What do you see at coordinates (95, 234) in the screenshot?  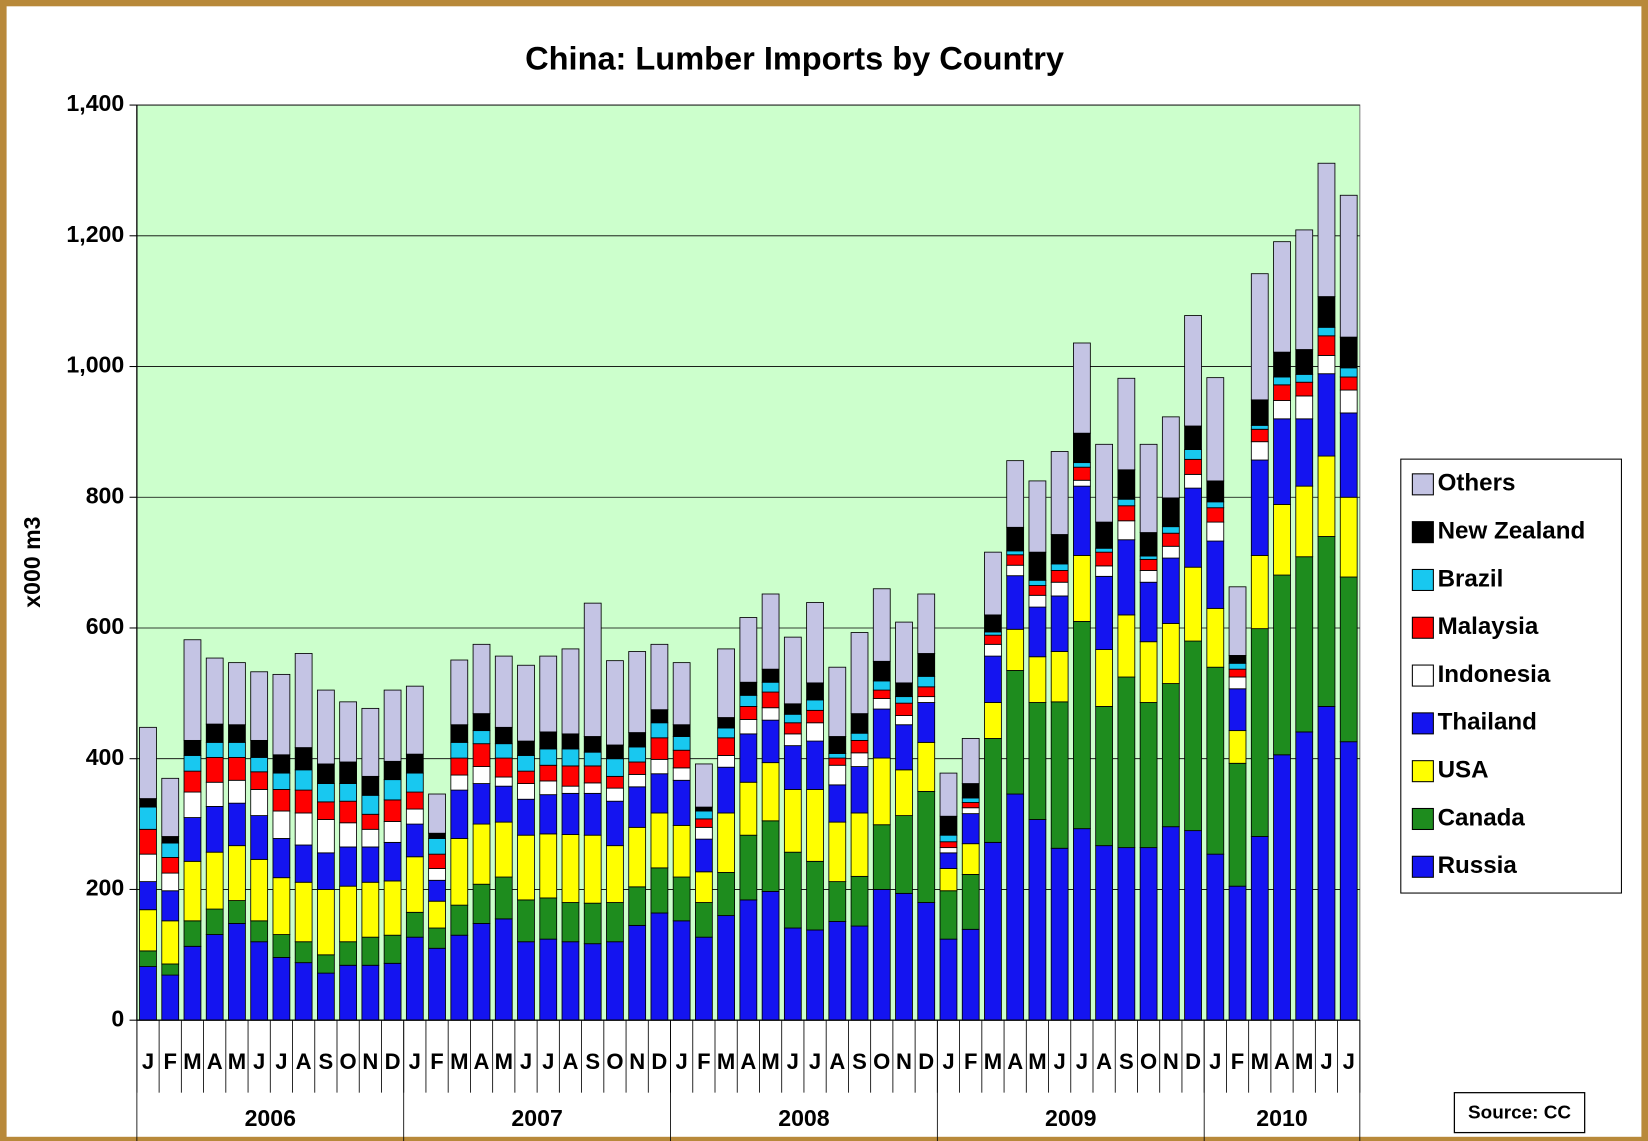 I see `y-tick-label: 1,200` at bounding box center [95, 234].